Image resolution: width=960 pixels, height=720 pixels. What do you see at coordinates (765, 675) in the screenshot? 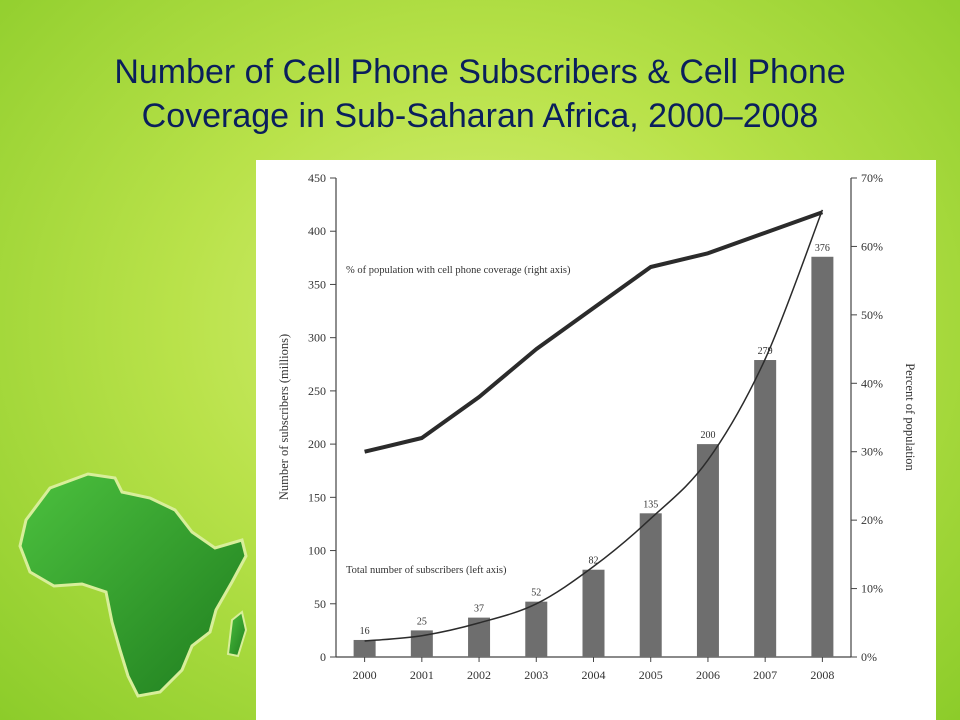
I see `x-tick-label: 2007` at bounding box center [765, 675].